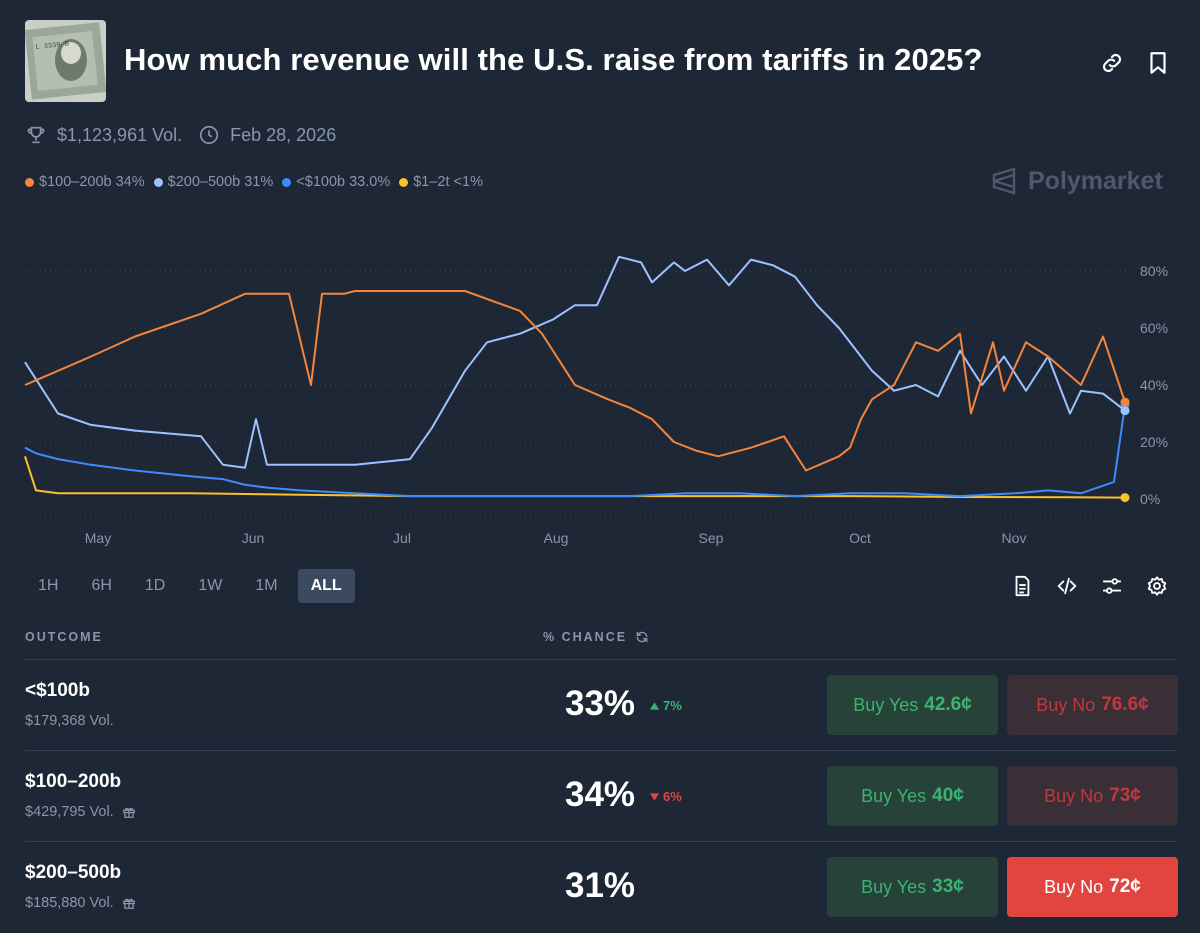  What do you see at coordinates (1125, 795) in the screenshot?
I see `buy-no-price: 73¢` at bounding box center [1125, 795].